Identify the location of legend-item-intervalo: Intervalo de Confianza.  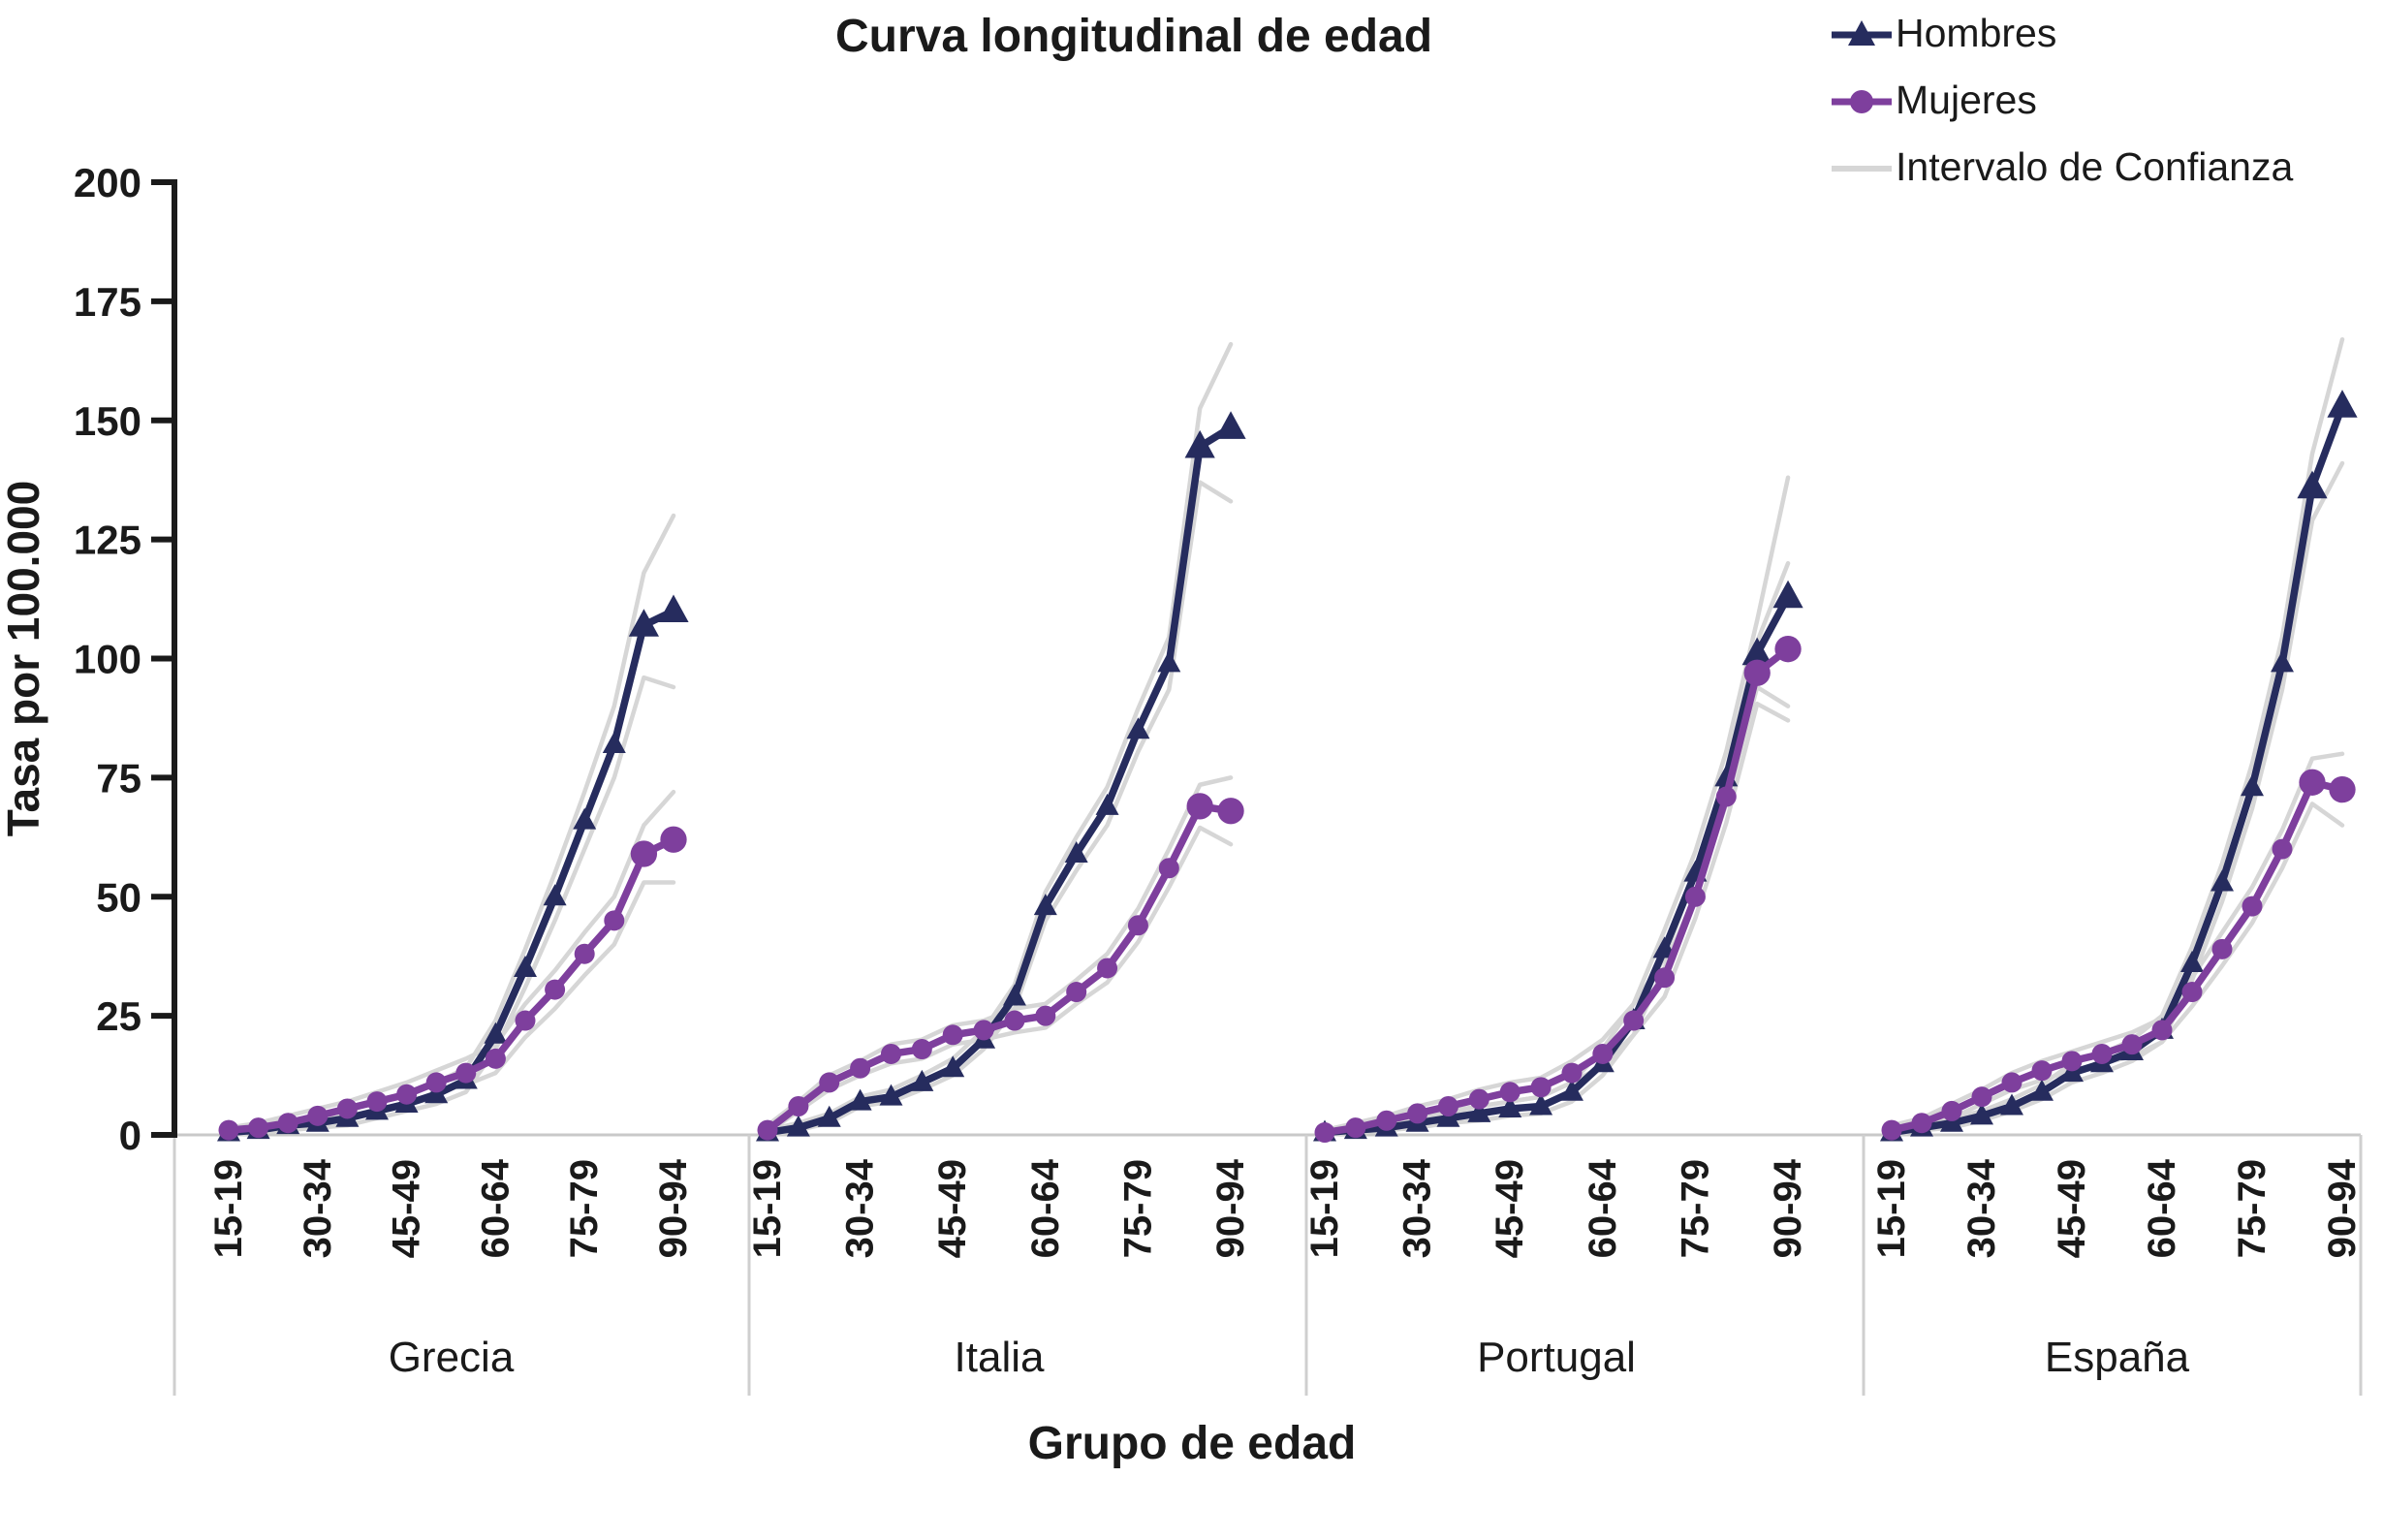
(2061, 167).